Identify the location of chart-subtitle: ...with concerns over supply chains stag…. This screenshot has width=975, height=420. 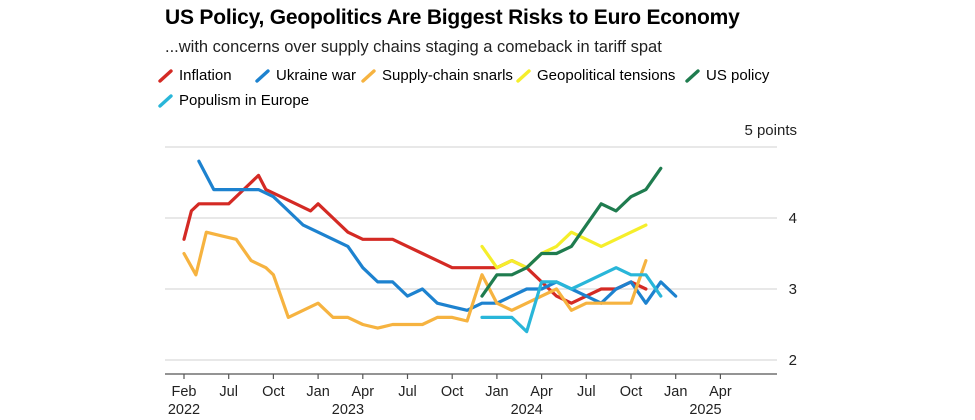
(413, 47).